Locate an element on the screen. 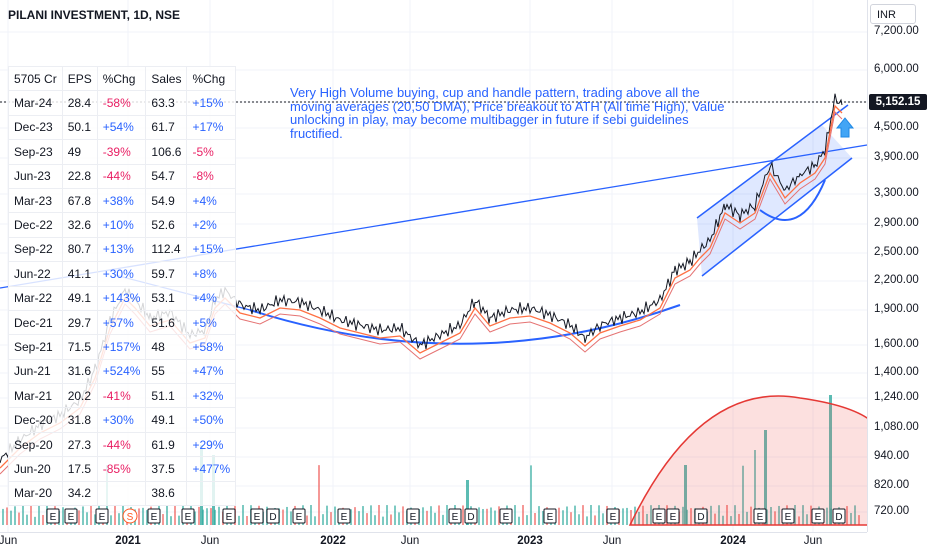  price-tick: 1,080.00 is located at coordinates (896, 427).